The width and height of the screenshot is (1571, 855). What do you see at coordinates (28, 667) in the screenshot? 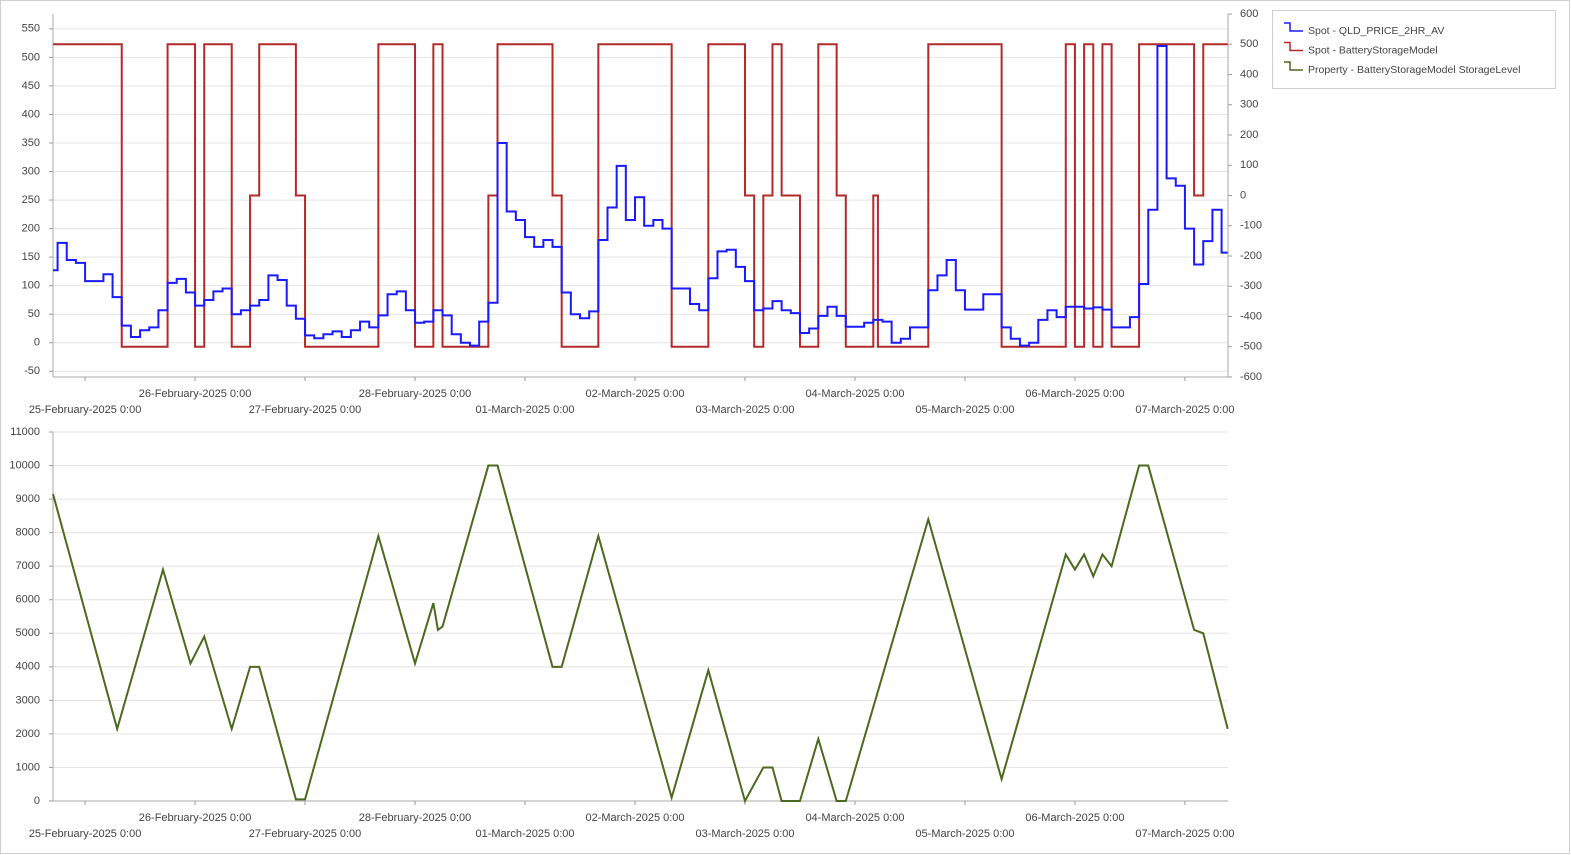
I see `y-tick-label: 4000` at bounding box center [28, 667].